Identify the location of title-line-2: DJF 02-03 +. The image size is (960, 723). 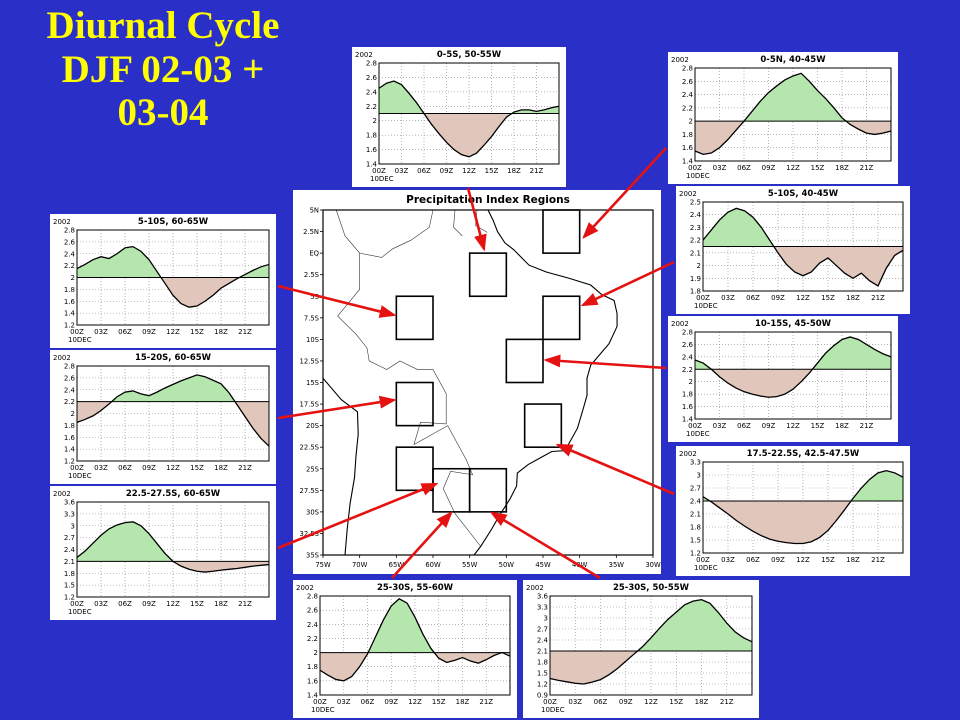
(163, 69).